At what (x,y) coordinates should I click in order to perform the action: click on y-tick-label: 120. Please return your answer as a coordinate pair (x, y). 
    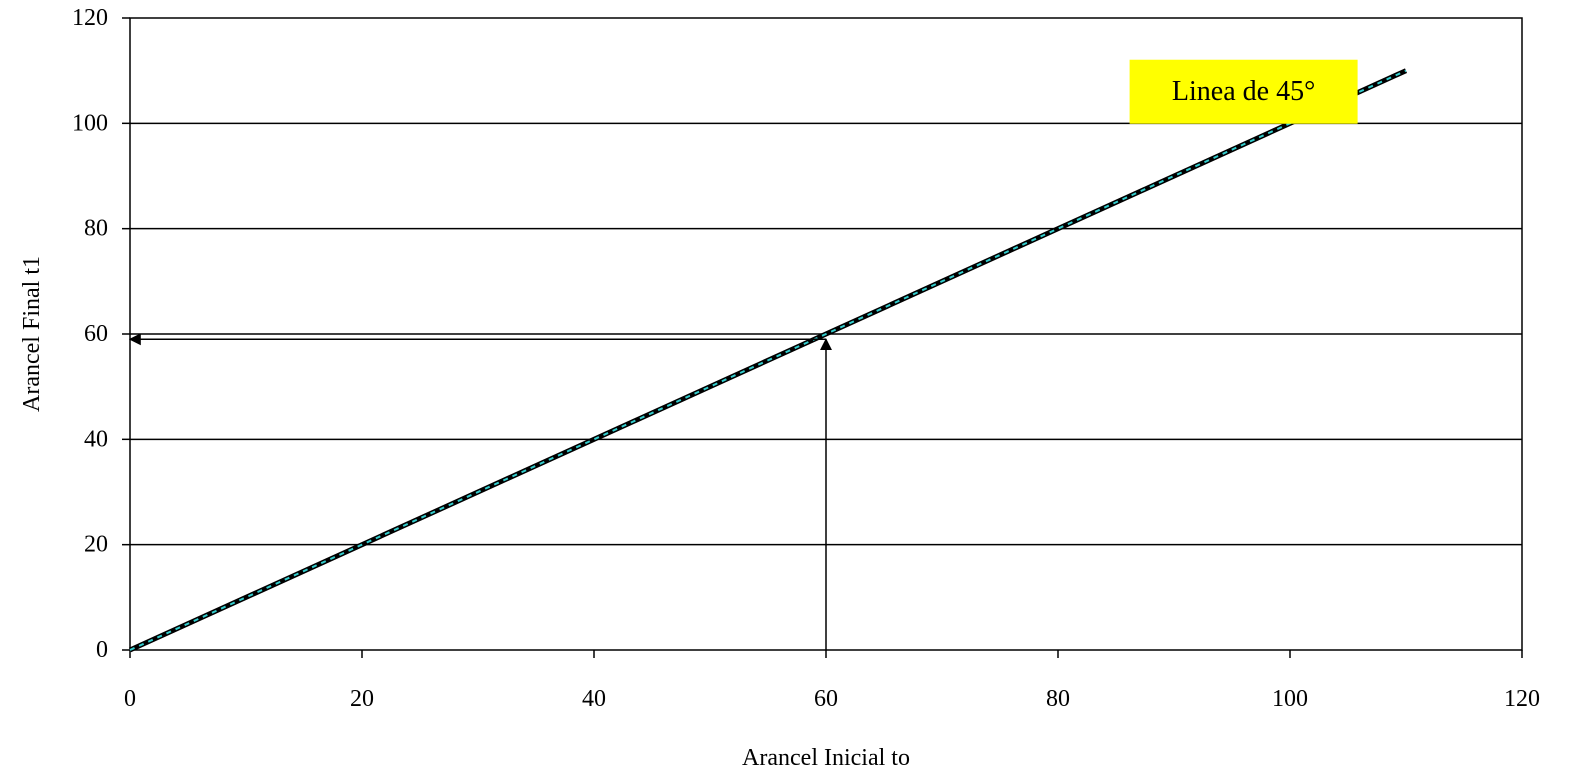
    Looking at the image, I should click on (90, 18).